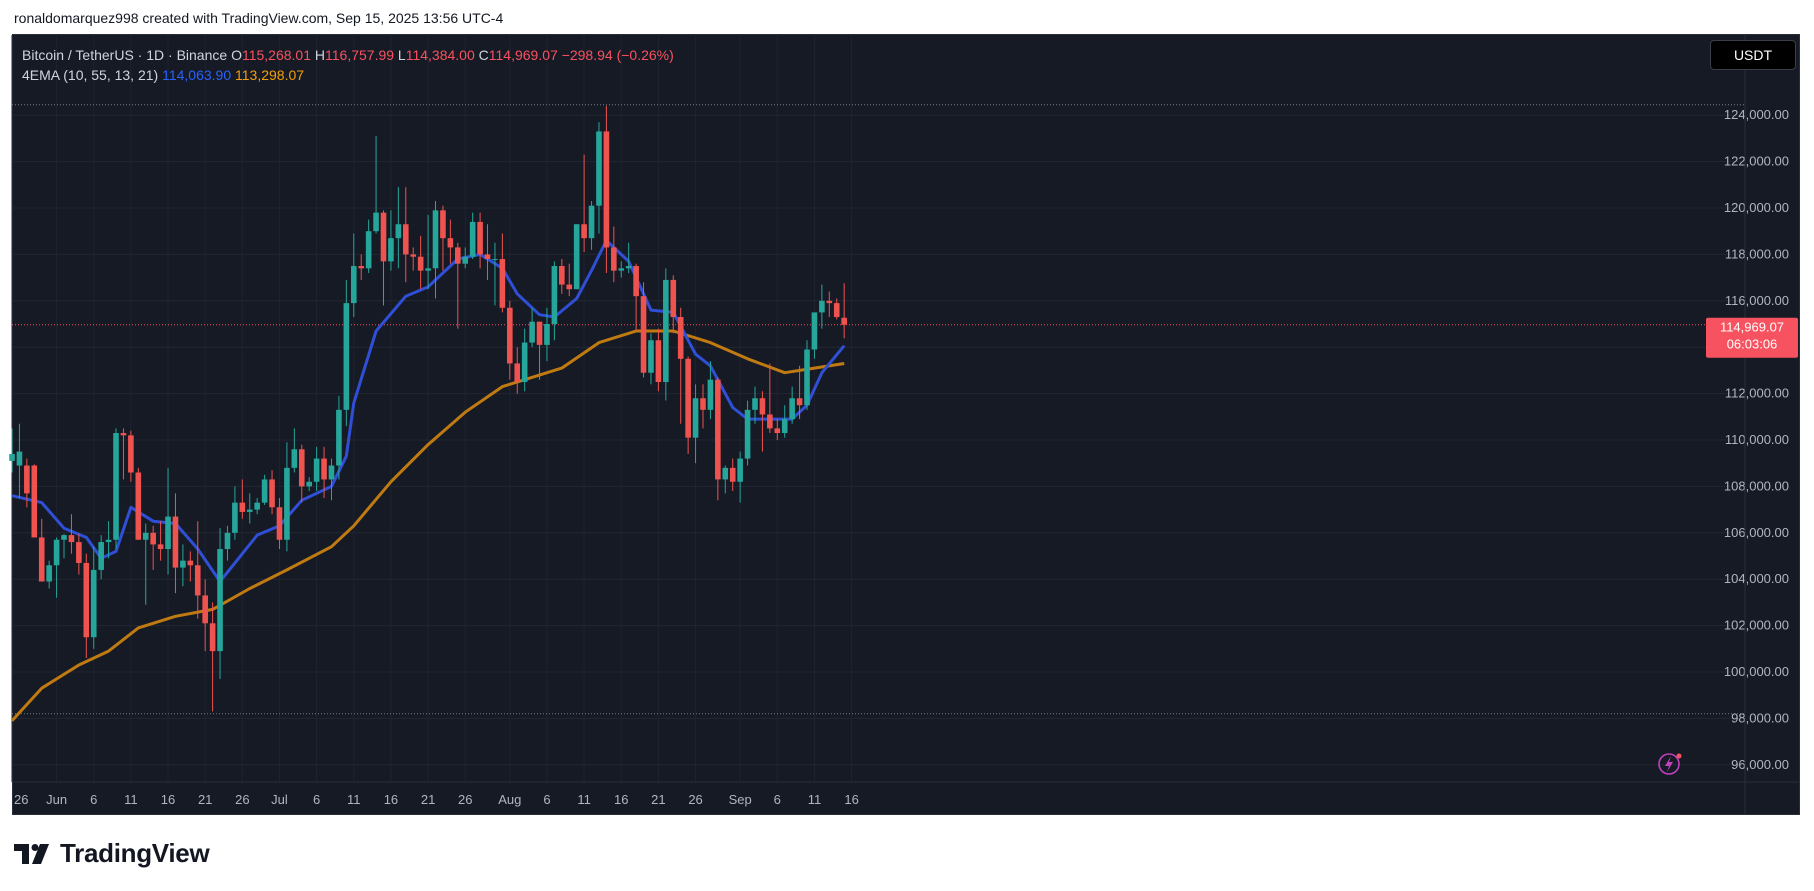 The height and width of the screenshot is (891, 1814). I want to click on tradingview-logo-icon, so click(31, 853).